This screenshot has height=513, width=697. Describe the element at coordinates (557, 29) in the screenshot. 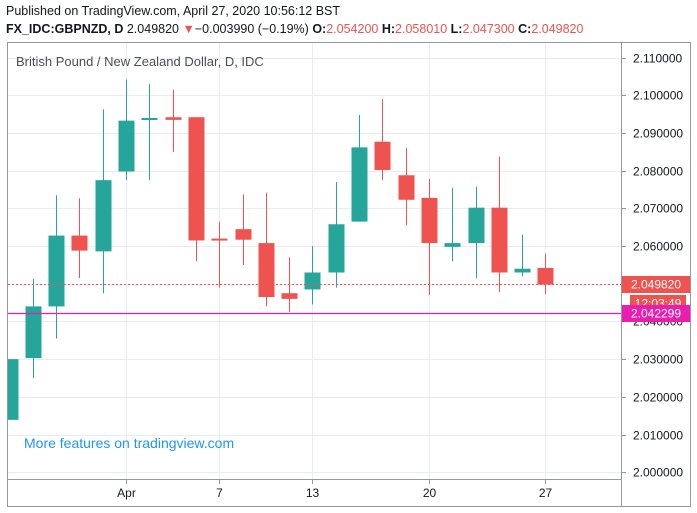

I see `close-value: 2.049820` at that location.